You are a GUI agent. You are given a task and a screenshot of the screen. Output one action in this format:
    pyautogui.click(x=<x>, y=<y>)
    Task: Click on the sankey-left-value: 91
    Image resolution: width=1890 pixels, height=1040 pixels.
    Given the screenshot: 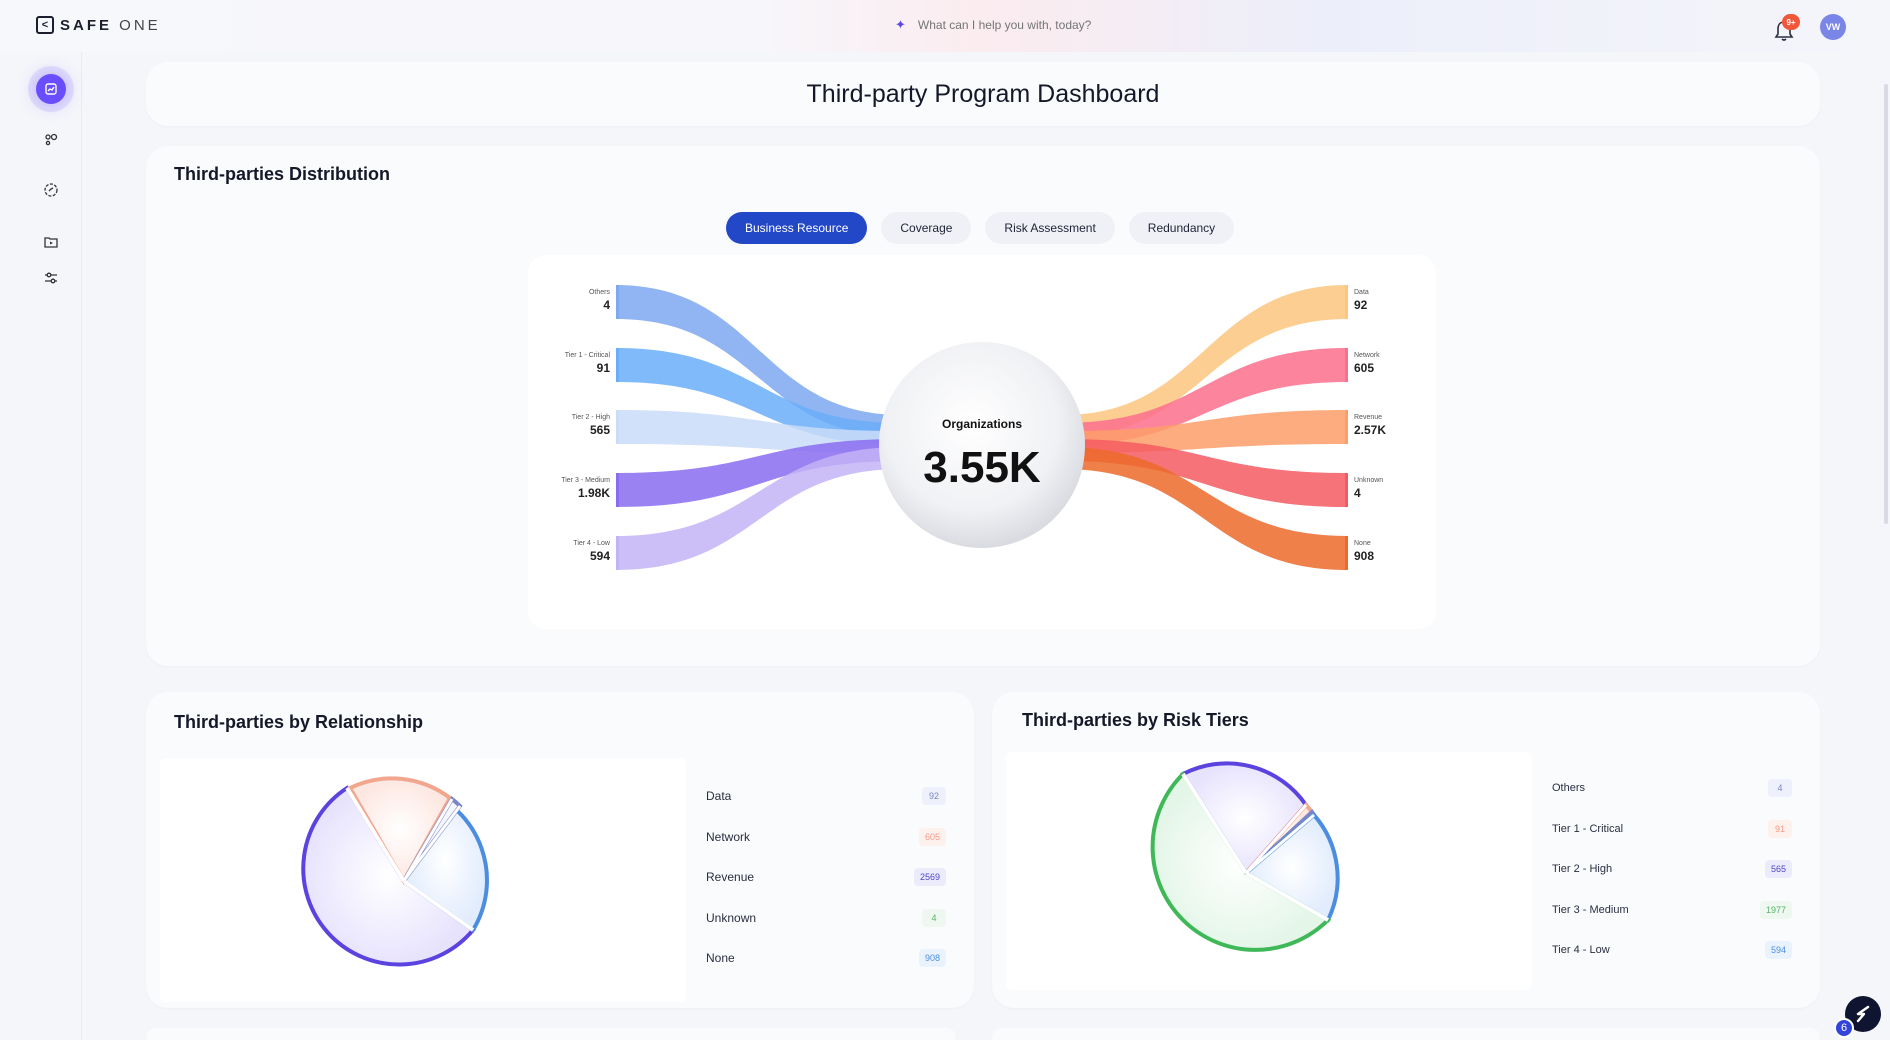 What is the action you would take?
    pyautogui.click(x=604, y=368)
    